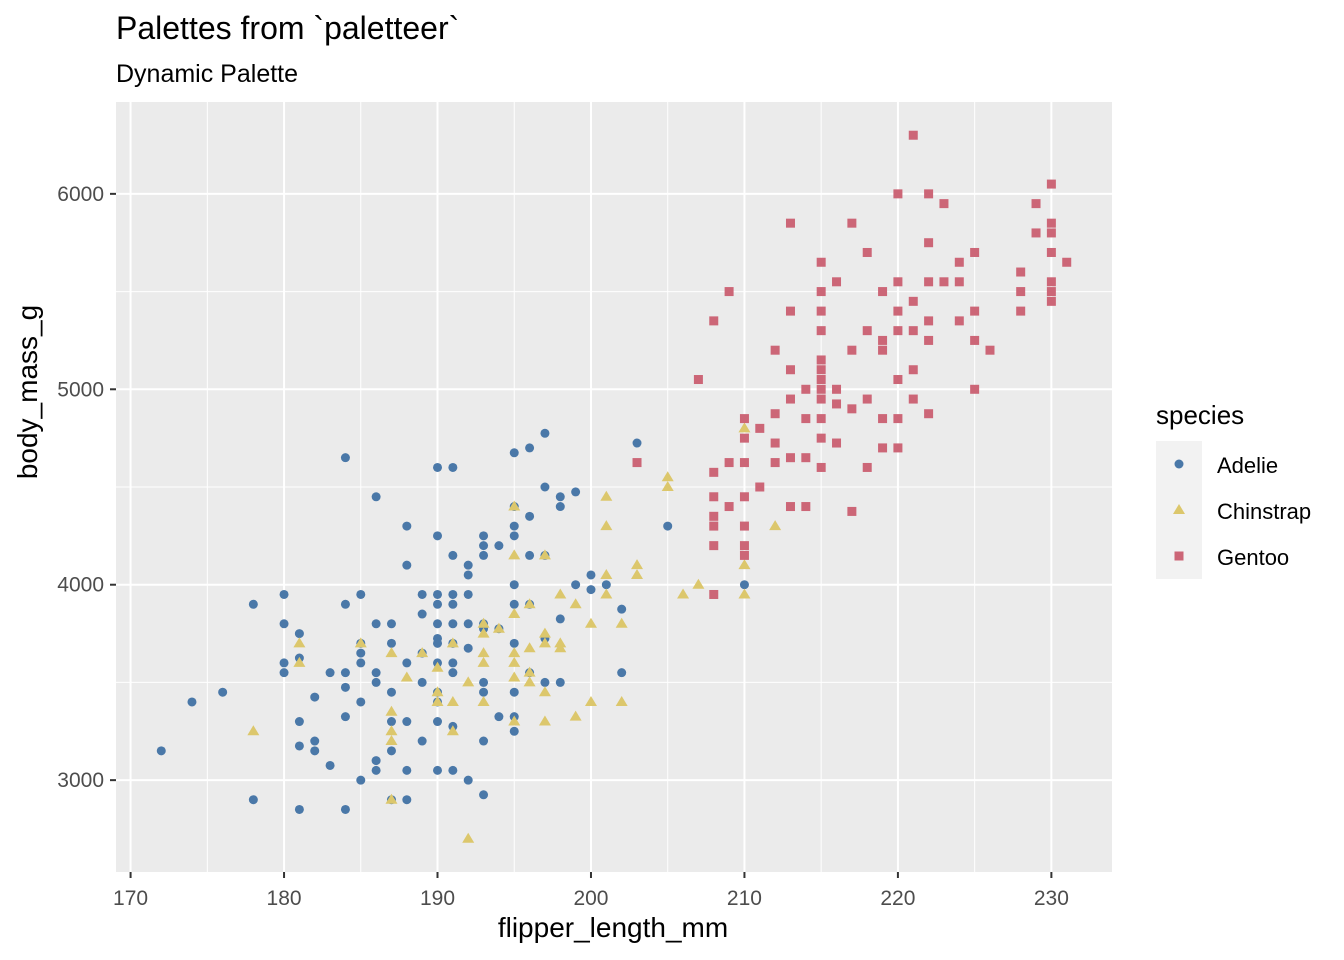  What do you see at coordinates (130, 898) in the screenshot?
I see `x-tick-label: 170` at bounding box center [130, 898].